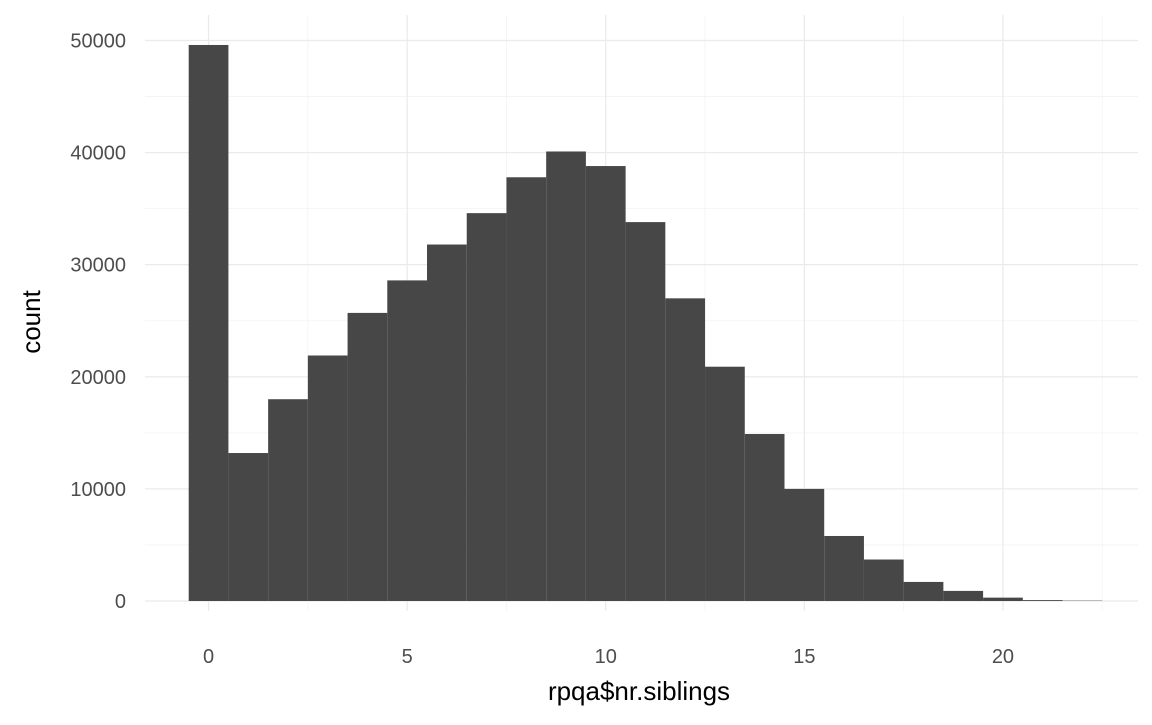 The height and width of the screenshot is (725, 1152). What do you see at coordinates (120, 602) in the screenshot?
I see `y-tick-label: 0` at bounding box center [120, 602].